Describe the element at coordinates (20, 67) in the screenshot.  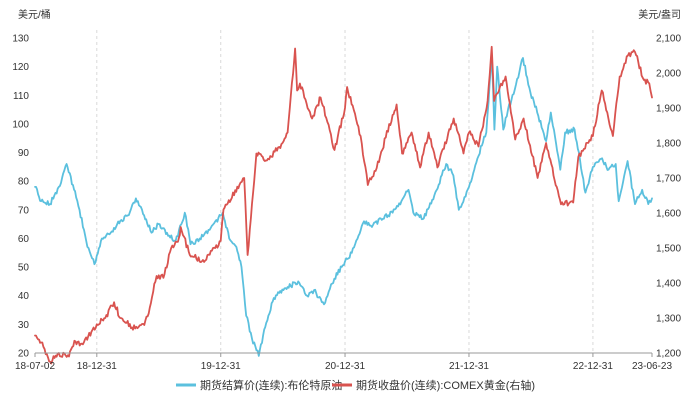
I see `left-y-tick-label: 120` at that location.